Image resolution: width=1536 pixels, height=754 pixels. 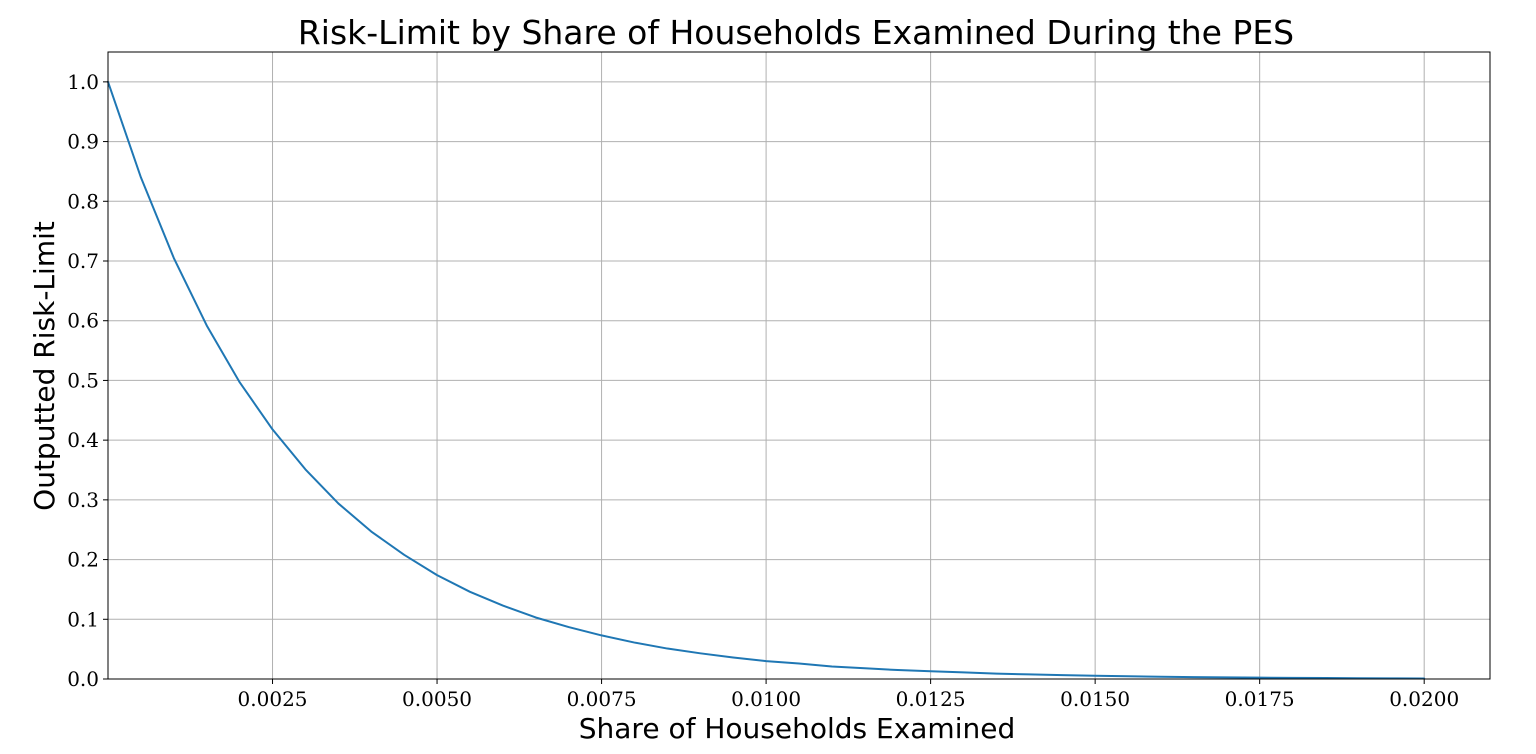 I want to click on y-tick-label: 0.7, so click(x=83, y=261).